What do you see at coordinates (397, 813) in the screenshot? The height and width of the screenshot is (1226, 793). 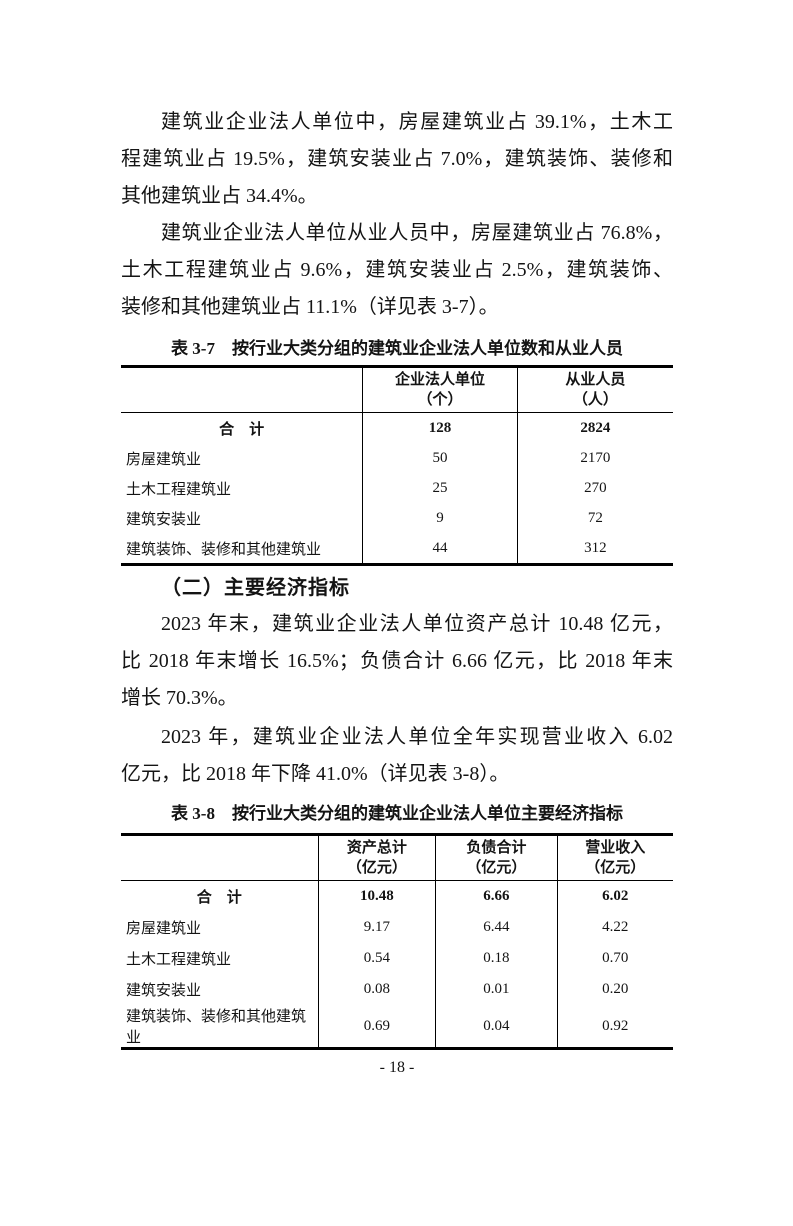 I see `table-3-8-title: 表 3-8 按行业大类分组的建筑业企业法人单位主要经济指标` at bounding box center [397, 813].